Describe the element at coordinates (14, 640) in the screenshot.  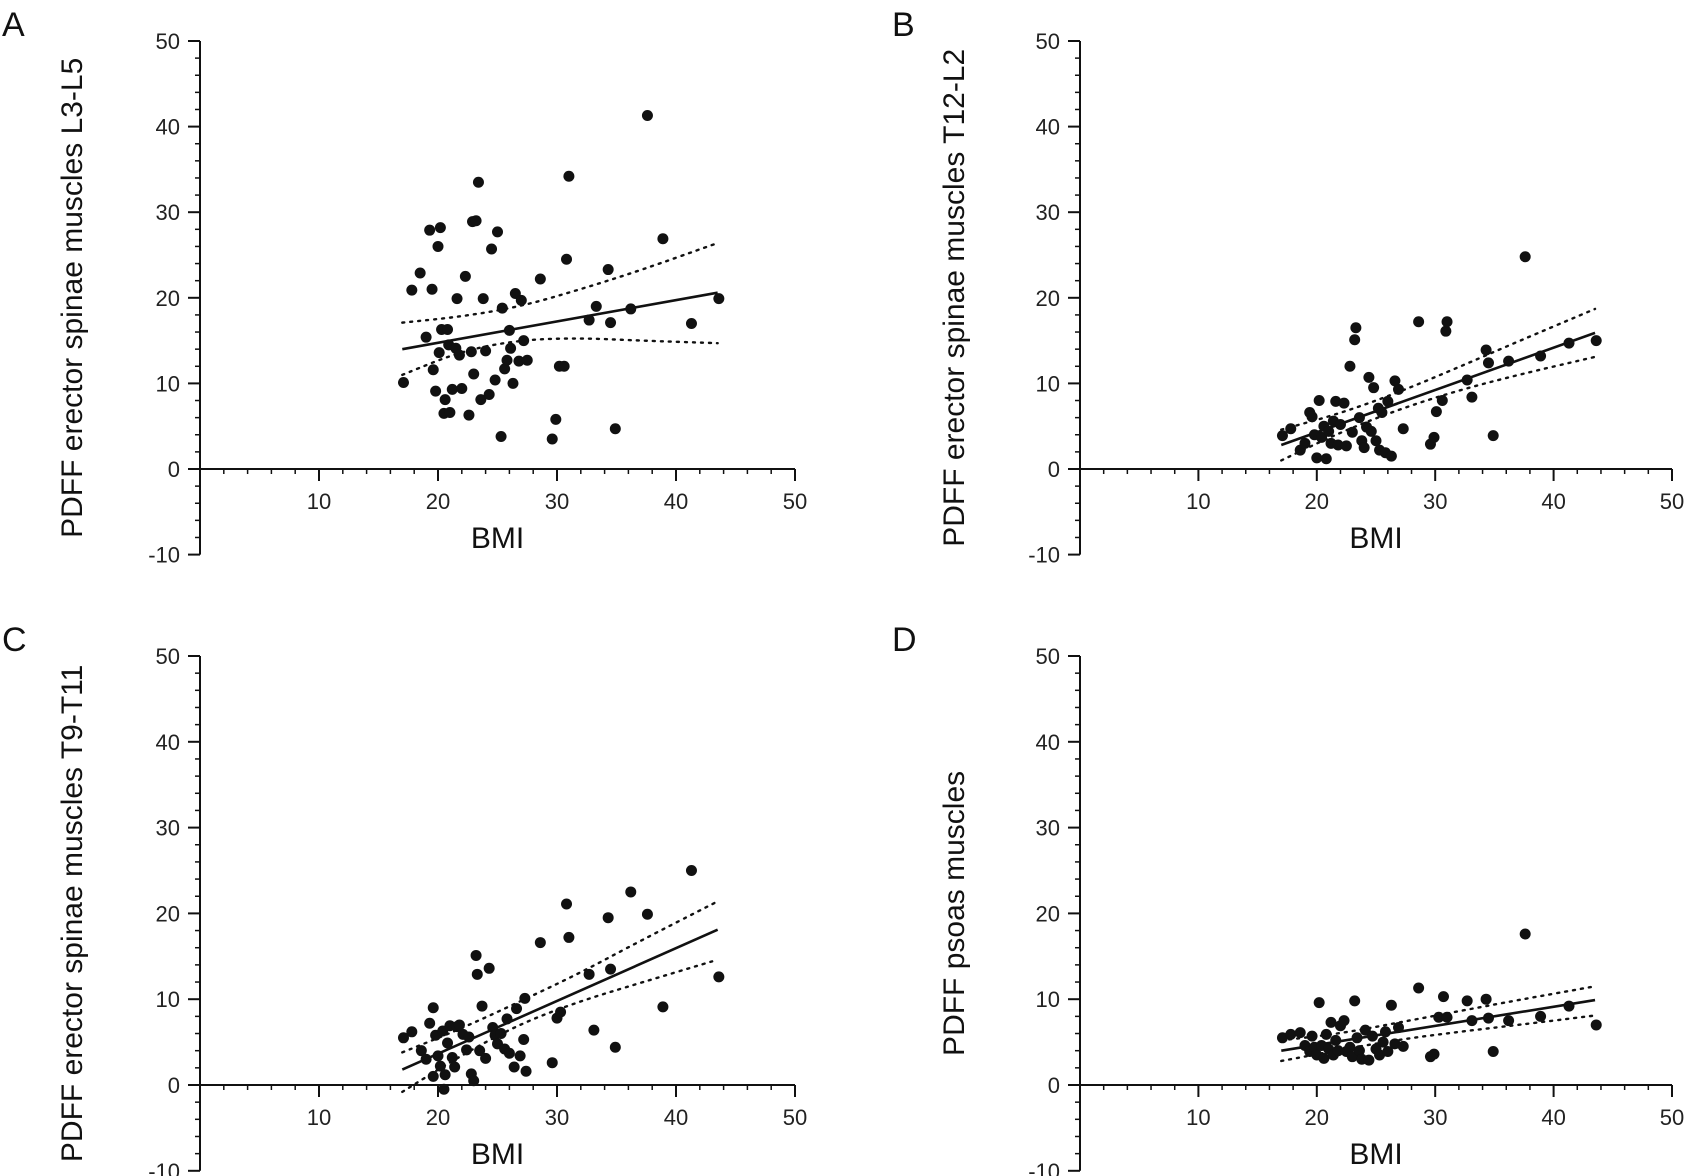
I see `panel-letter: C` at that location.